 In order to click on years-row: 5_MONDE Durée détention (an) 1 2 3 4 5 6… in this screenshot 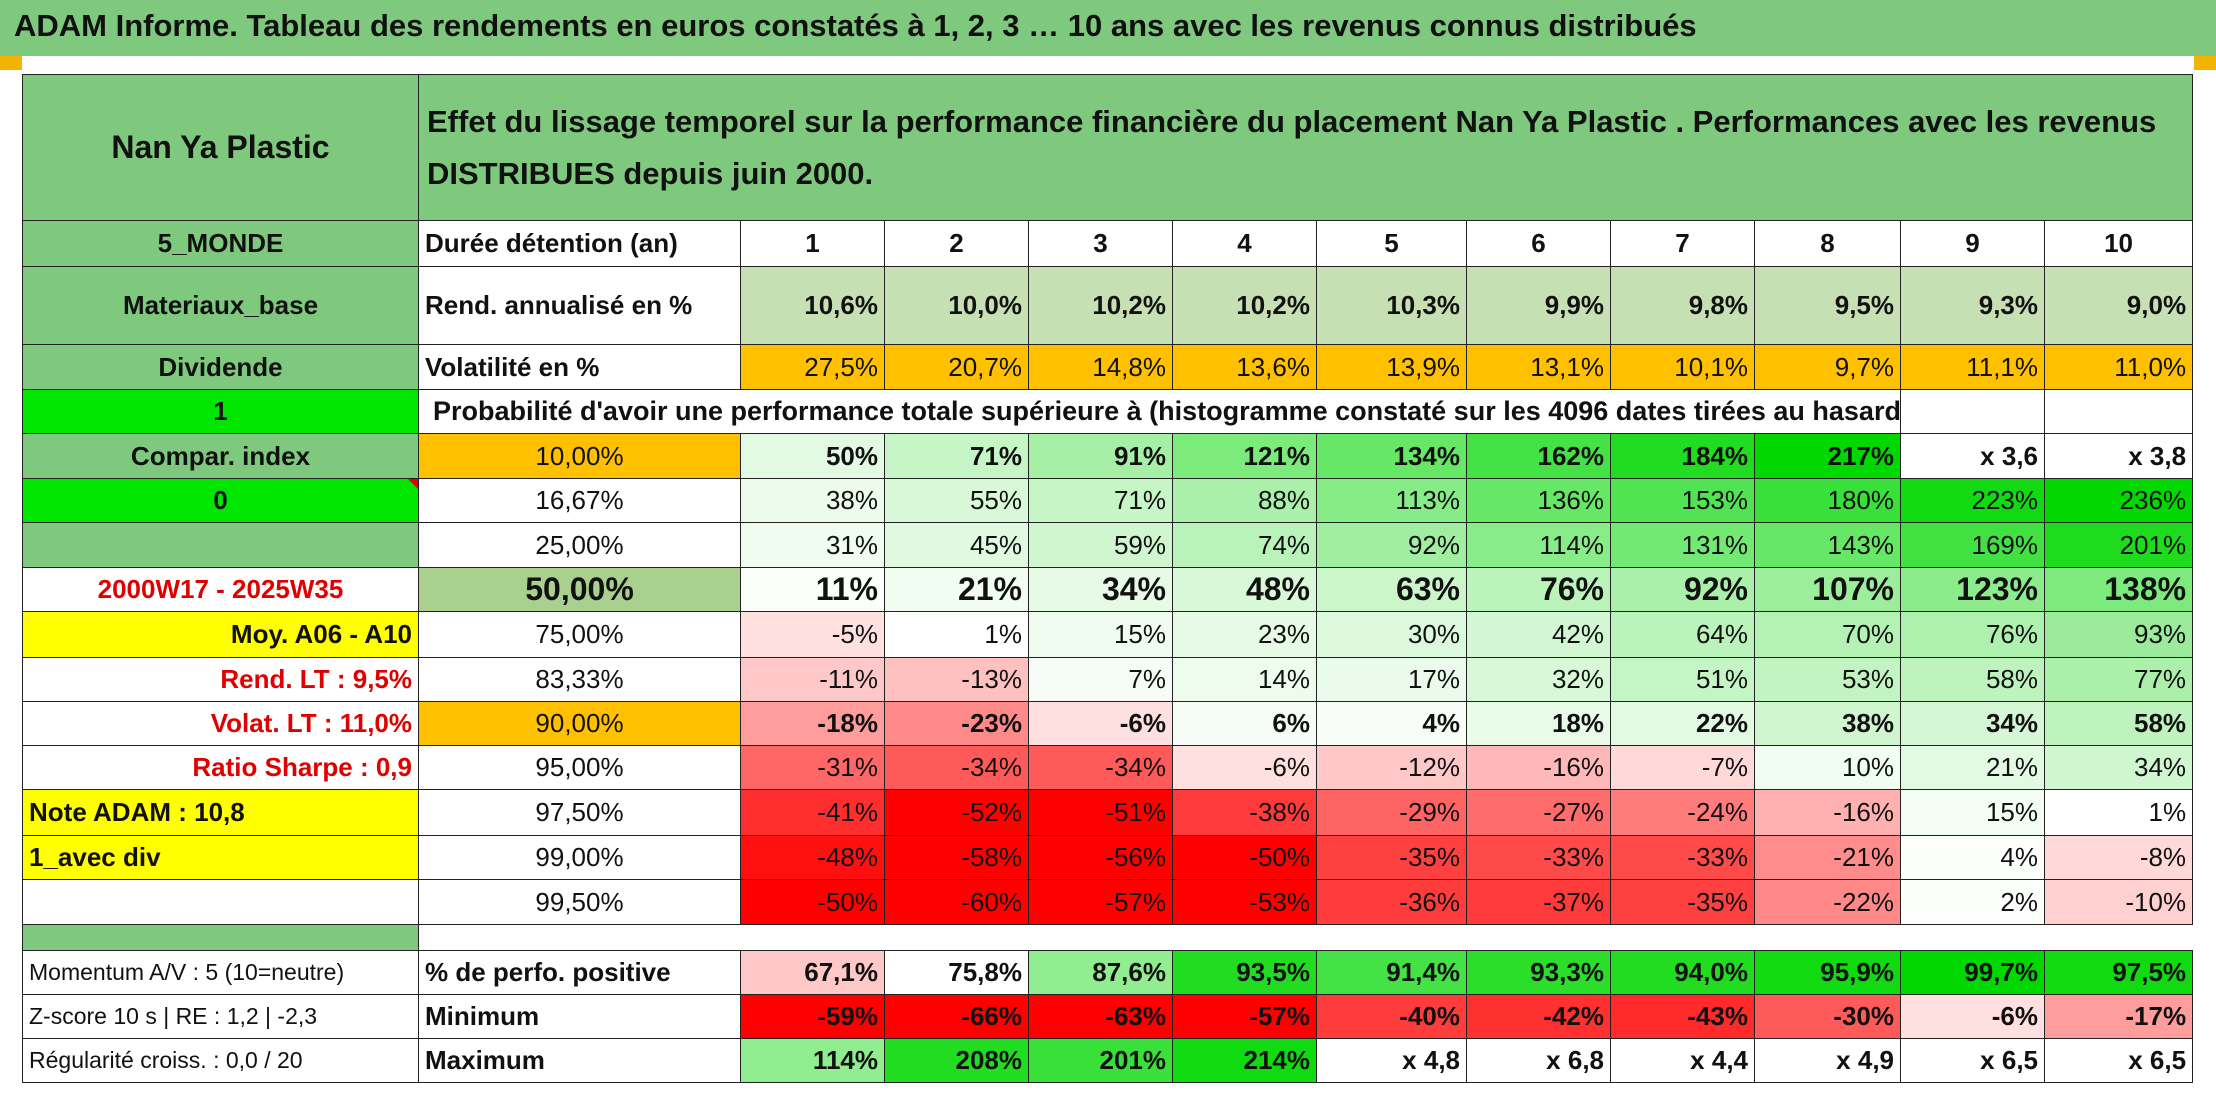, I will do `click(1108, 243)`.